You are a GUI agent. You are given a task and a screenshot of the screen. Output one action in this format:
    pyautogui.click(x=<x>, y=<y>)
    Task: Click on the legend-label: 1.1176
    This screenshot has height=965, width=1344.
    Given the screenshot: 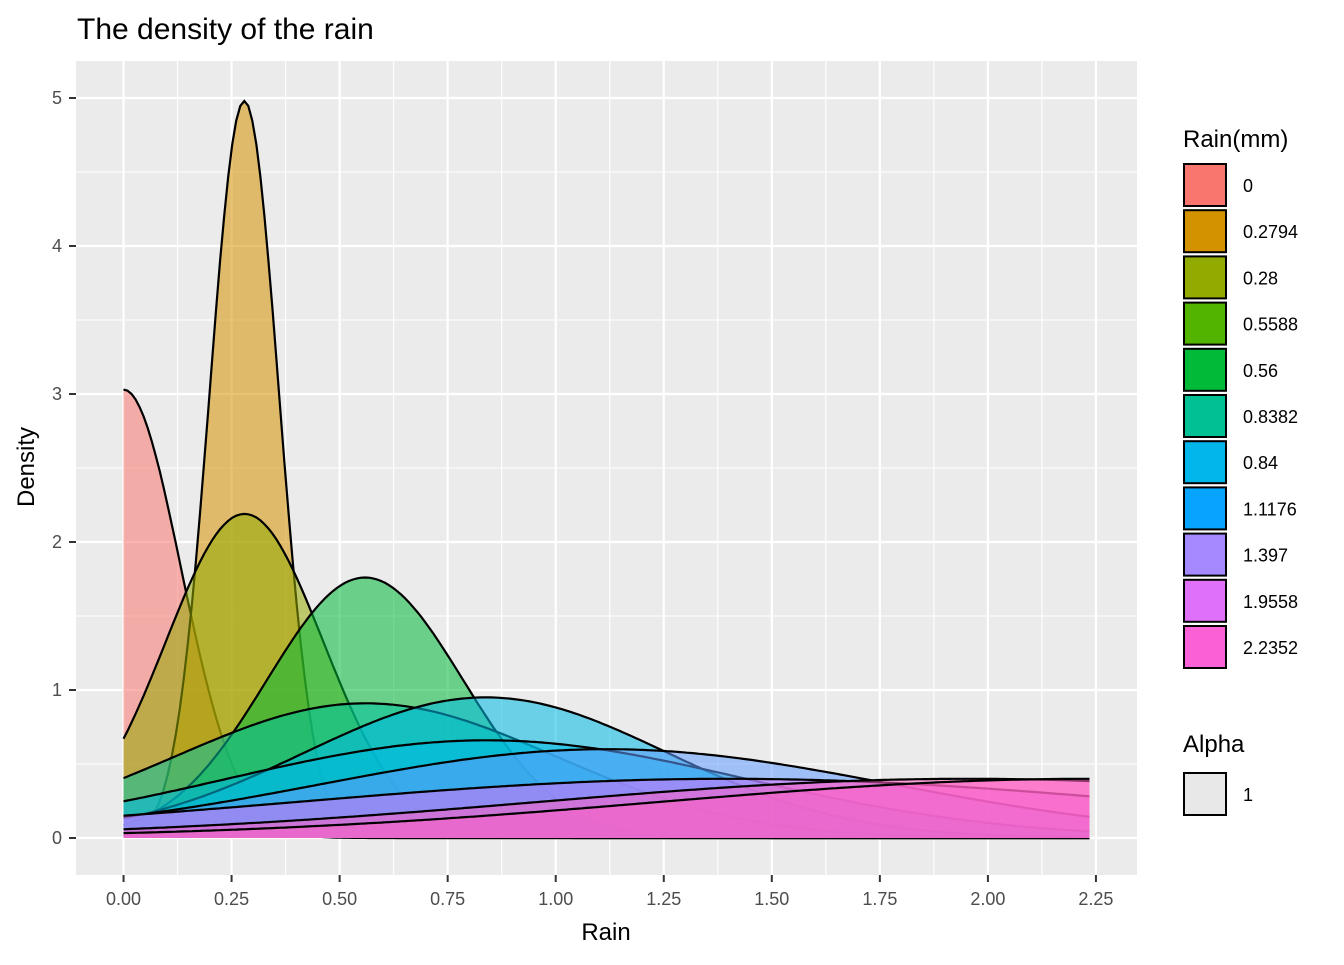 What is the action you would take?
    pyautogui.click(x=1270, y=509)
    